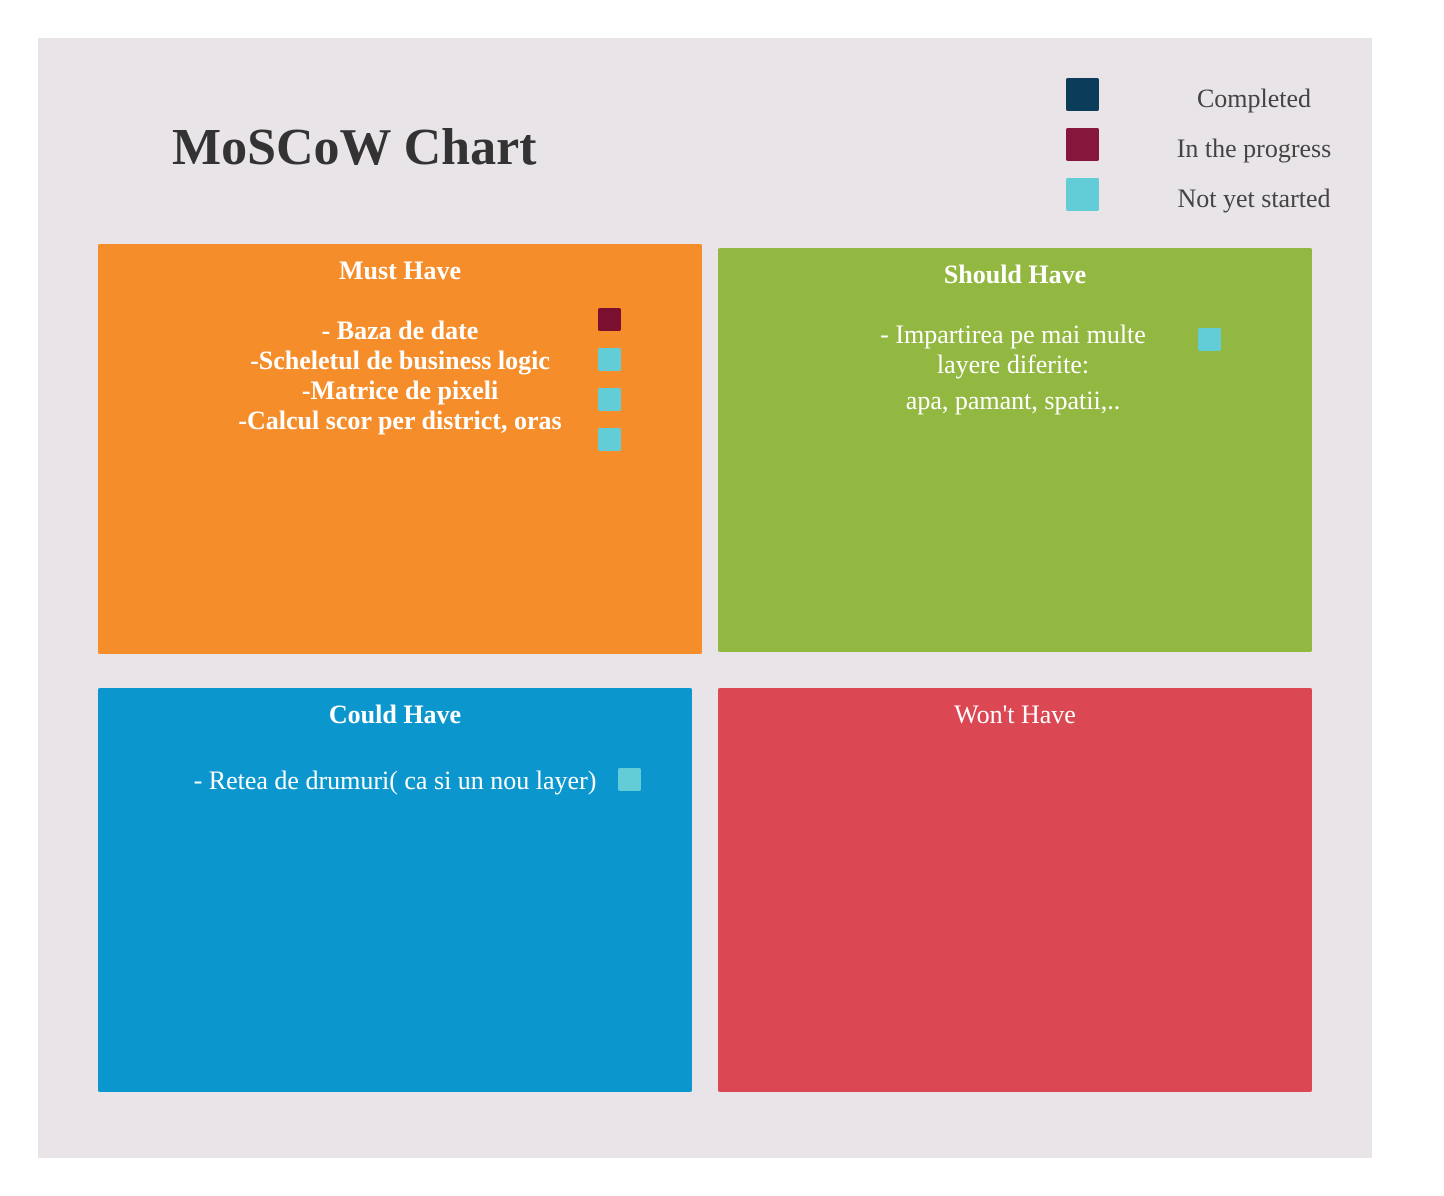  What do you see at coordinates (1015, 274) in the screenshot?
I see `should-have-title: Should Have` at bounding box center [1015, 274].